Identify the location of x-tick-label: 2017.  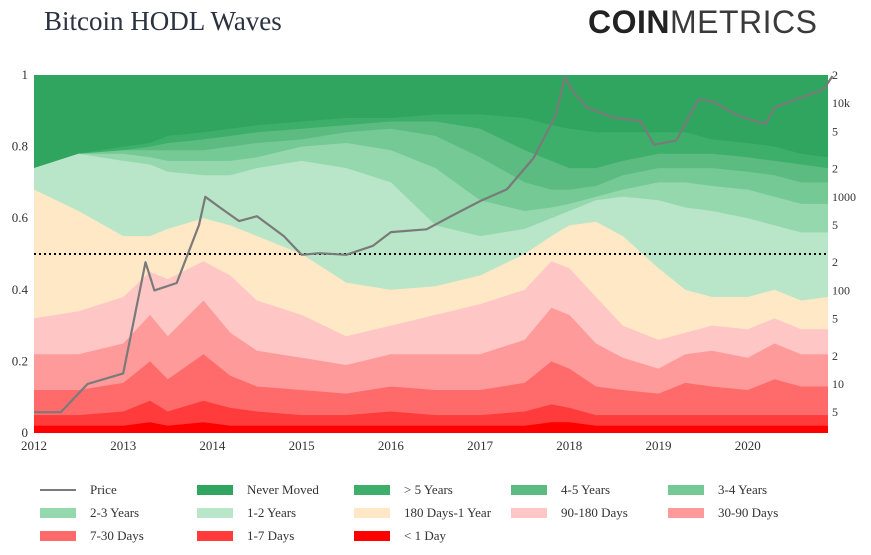
(480, 445).